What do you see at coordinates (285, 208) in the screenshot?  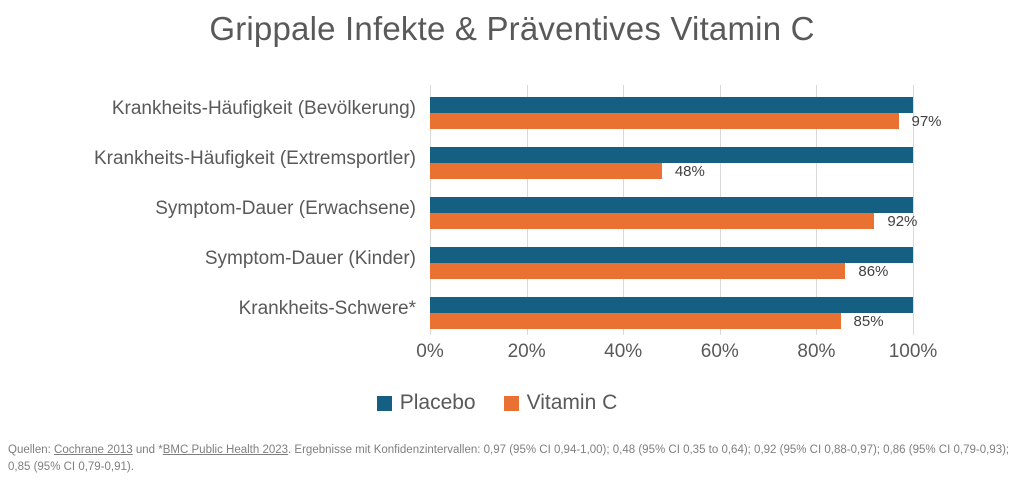 I see `category-label: Symptom-Dauer (Erwachsene)` at bounding box center [285, 208].